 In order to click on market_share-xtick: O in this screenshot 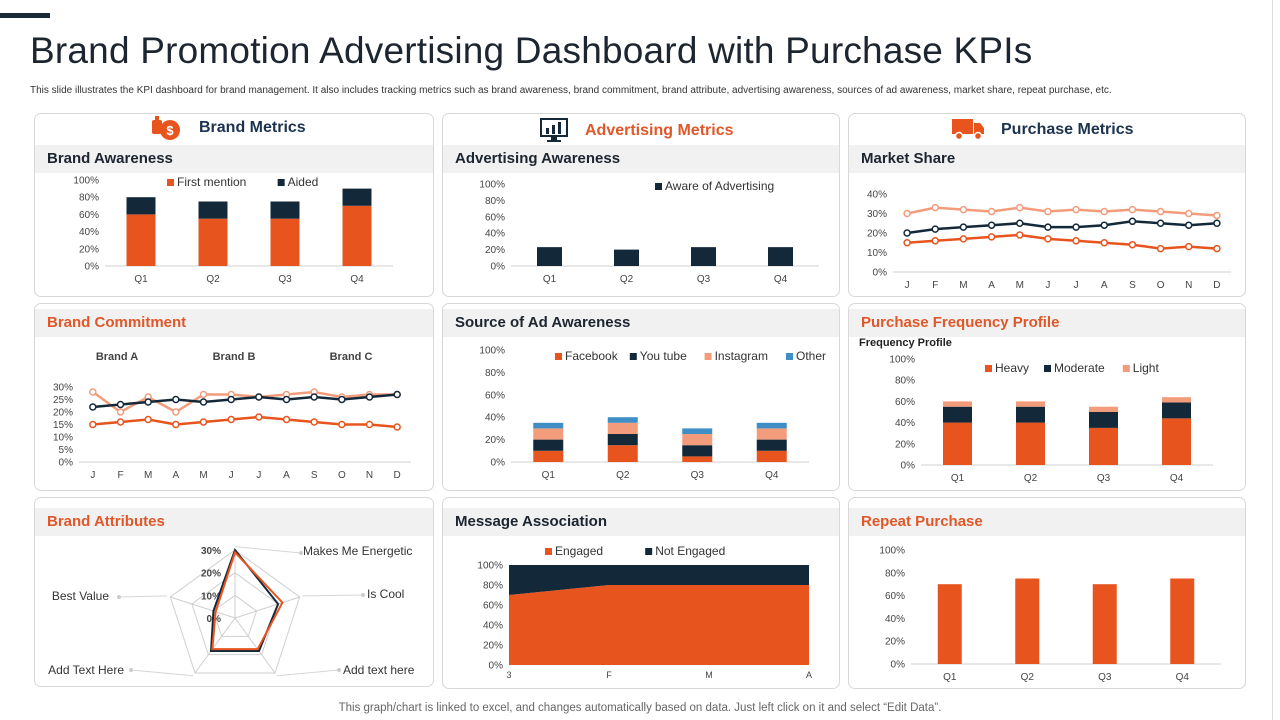, I will do `click(1161, 285)`.